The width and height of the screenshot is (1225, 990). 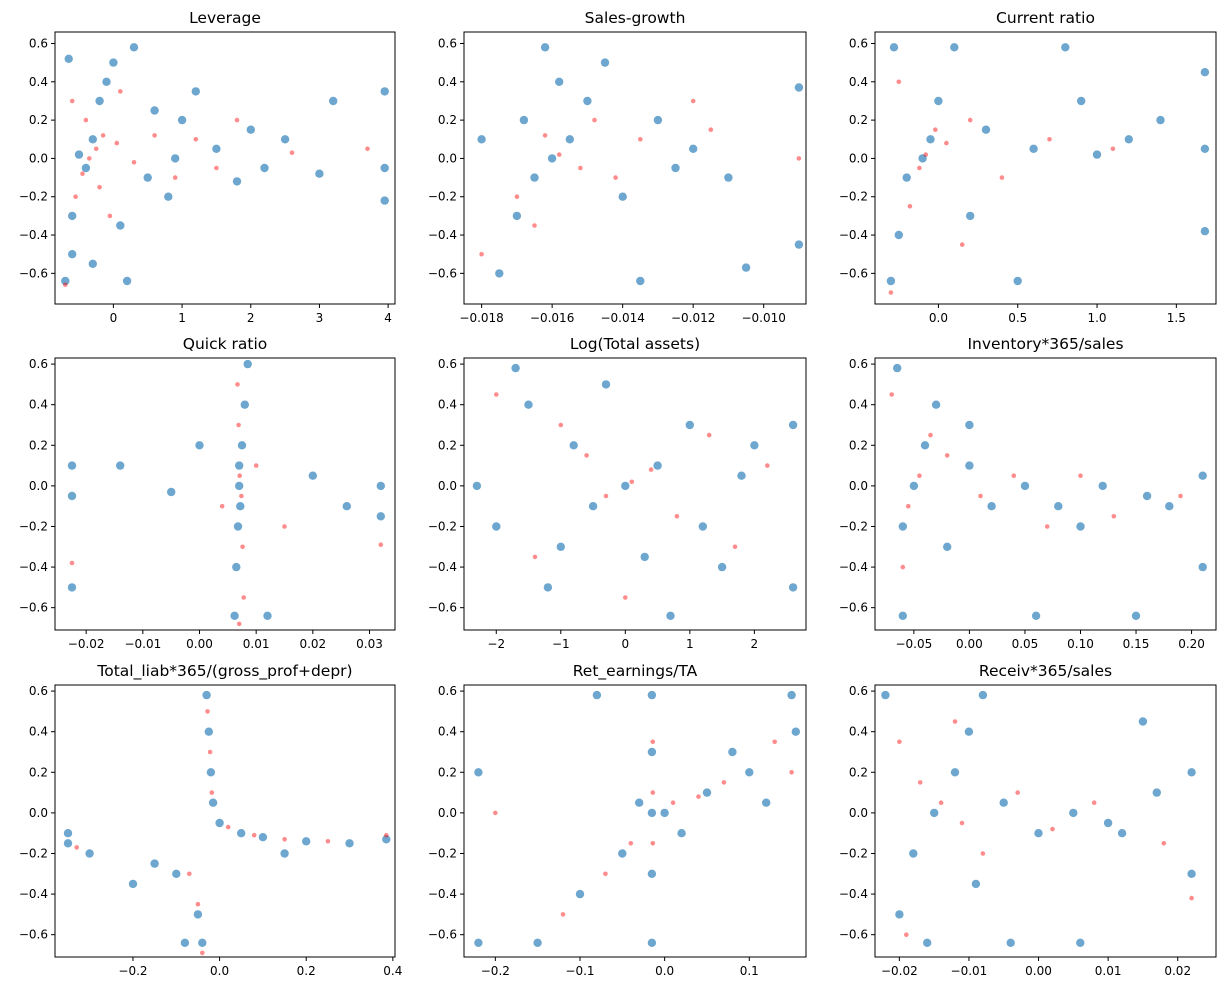 What do you see at coordinates (622, 318) in the screenshot?
I see `x-tick-label: −0.014` at bounding box center [622, 318].